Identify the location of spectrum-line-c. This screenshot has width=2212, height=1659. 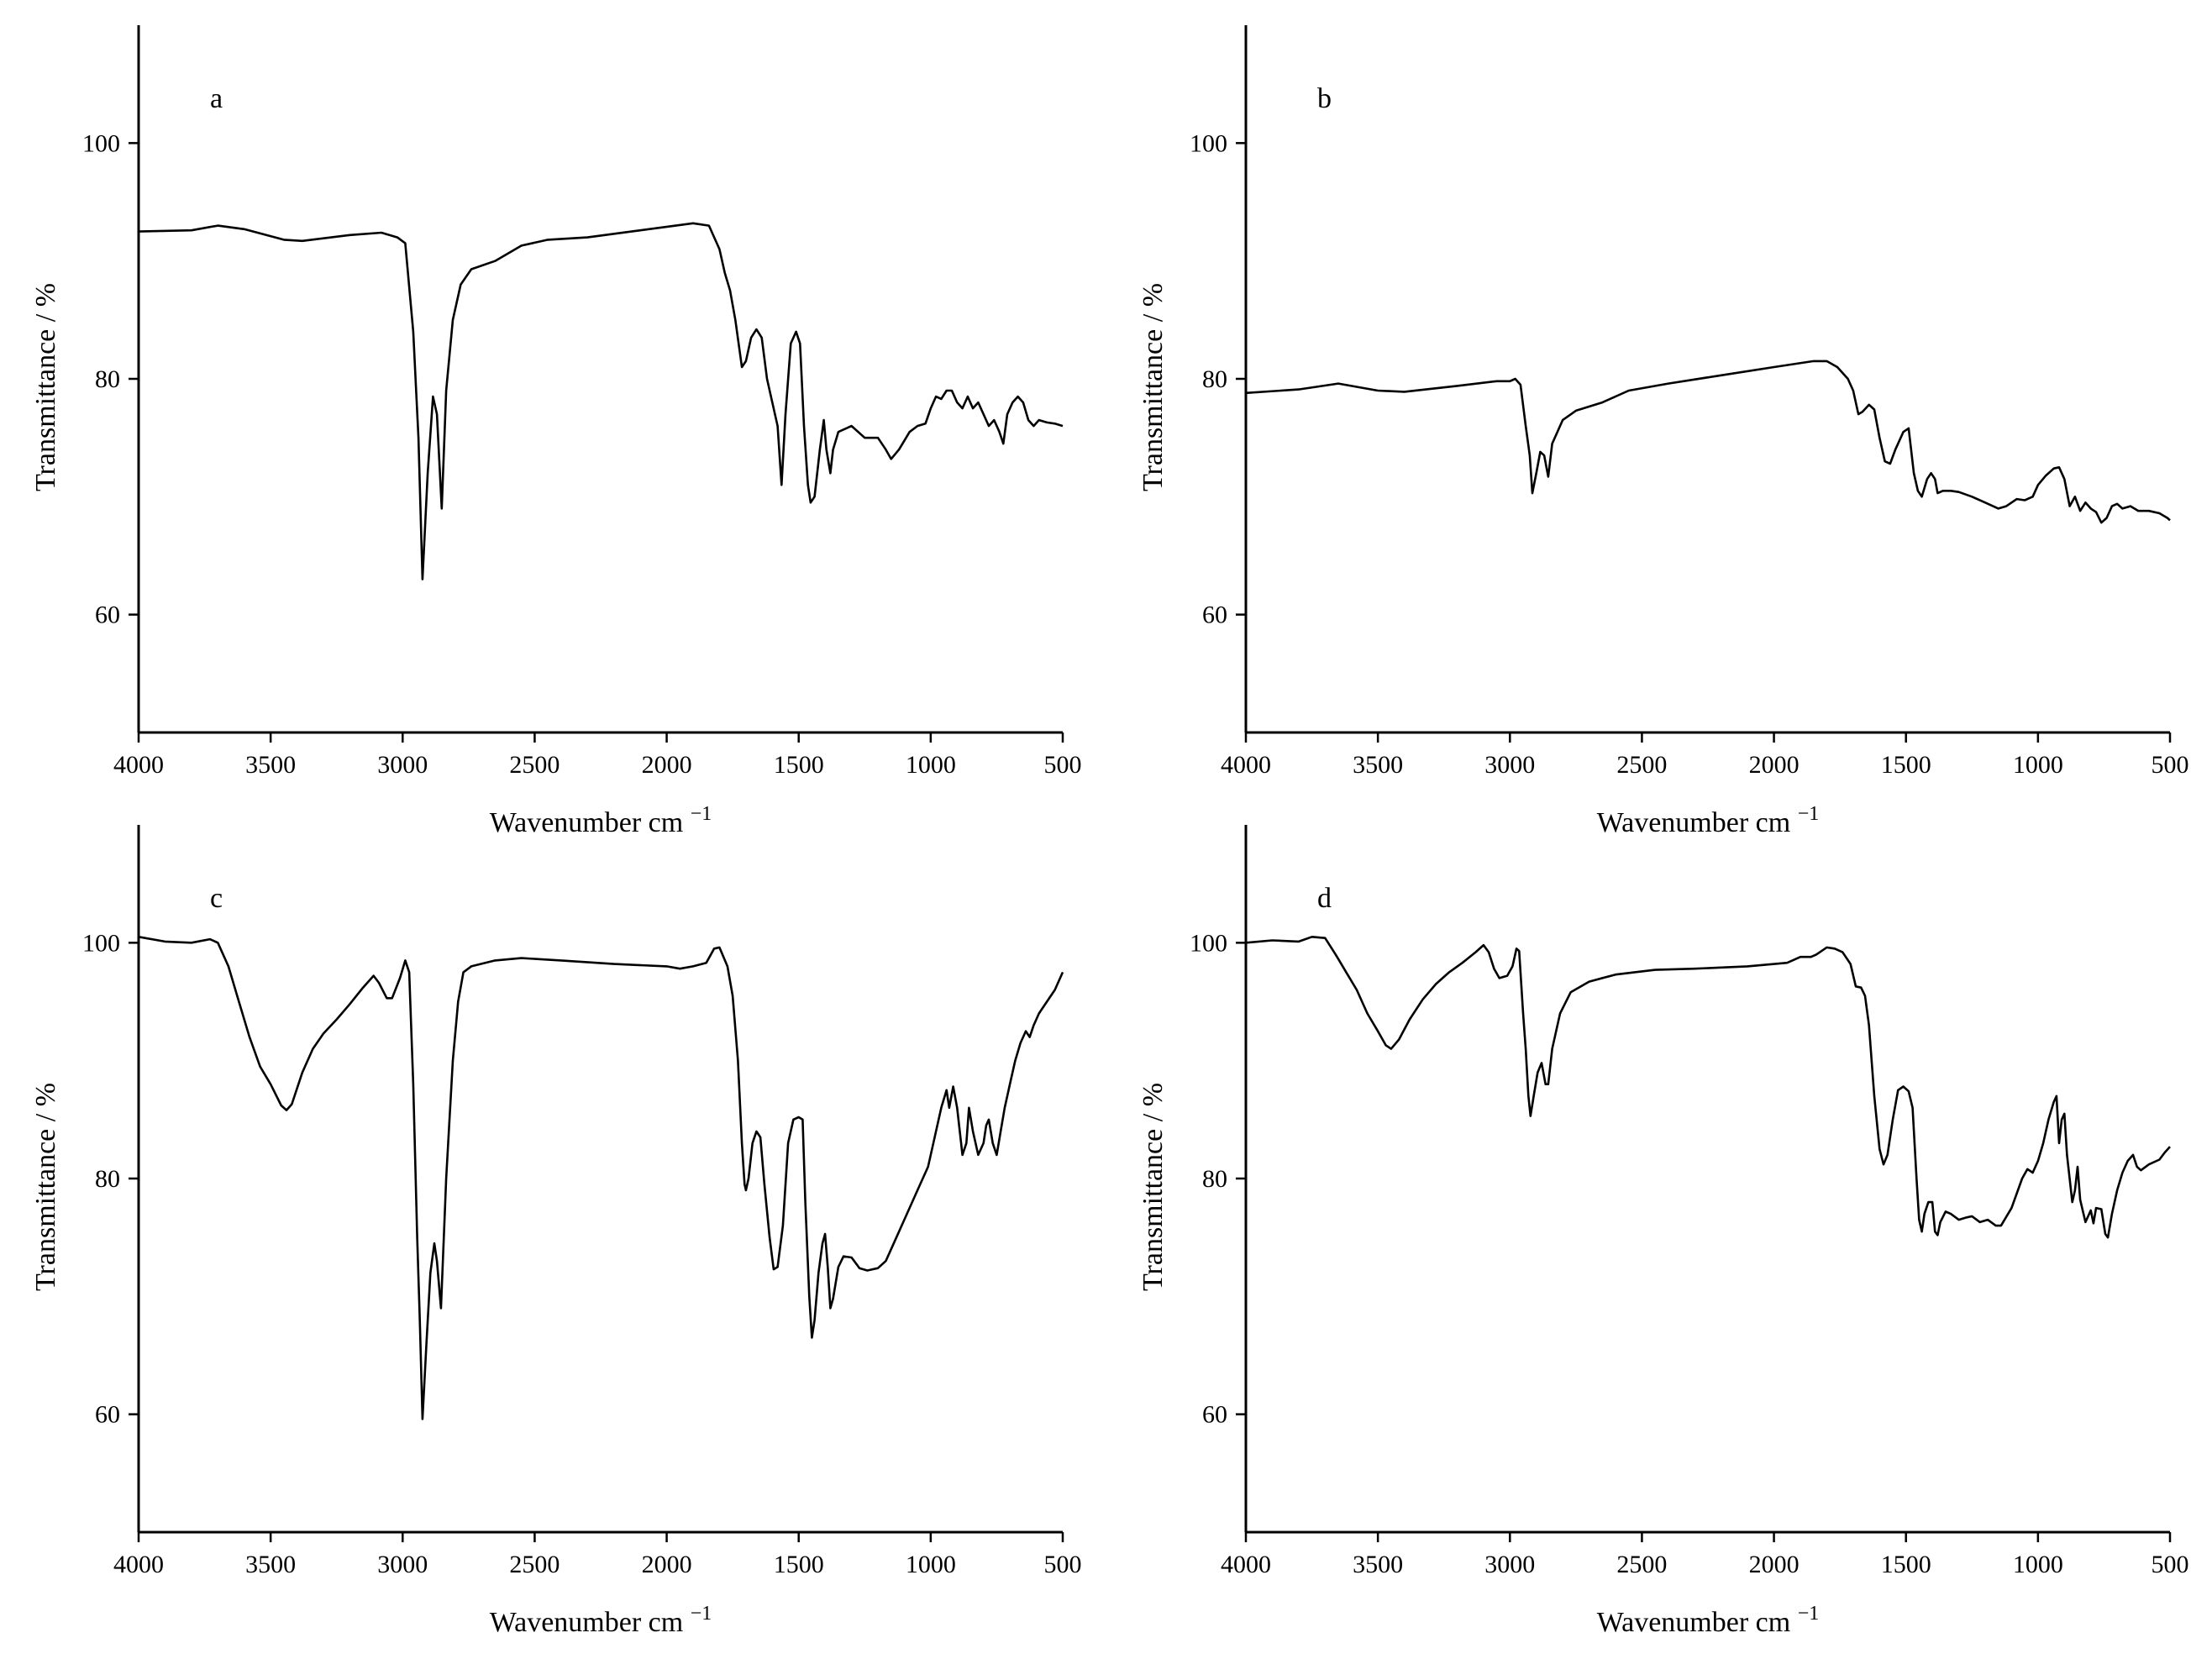
(601, 1178).